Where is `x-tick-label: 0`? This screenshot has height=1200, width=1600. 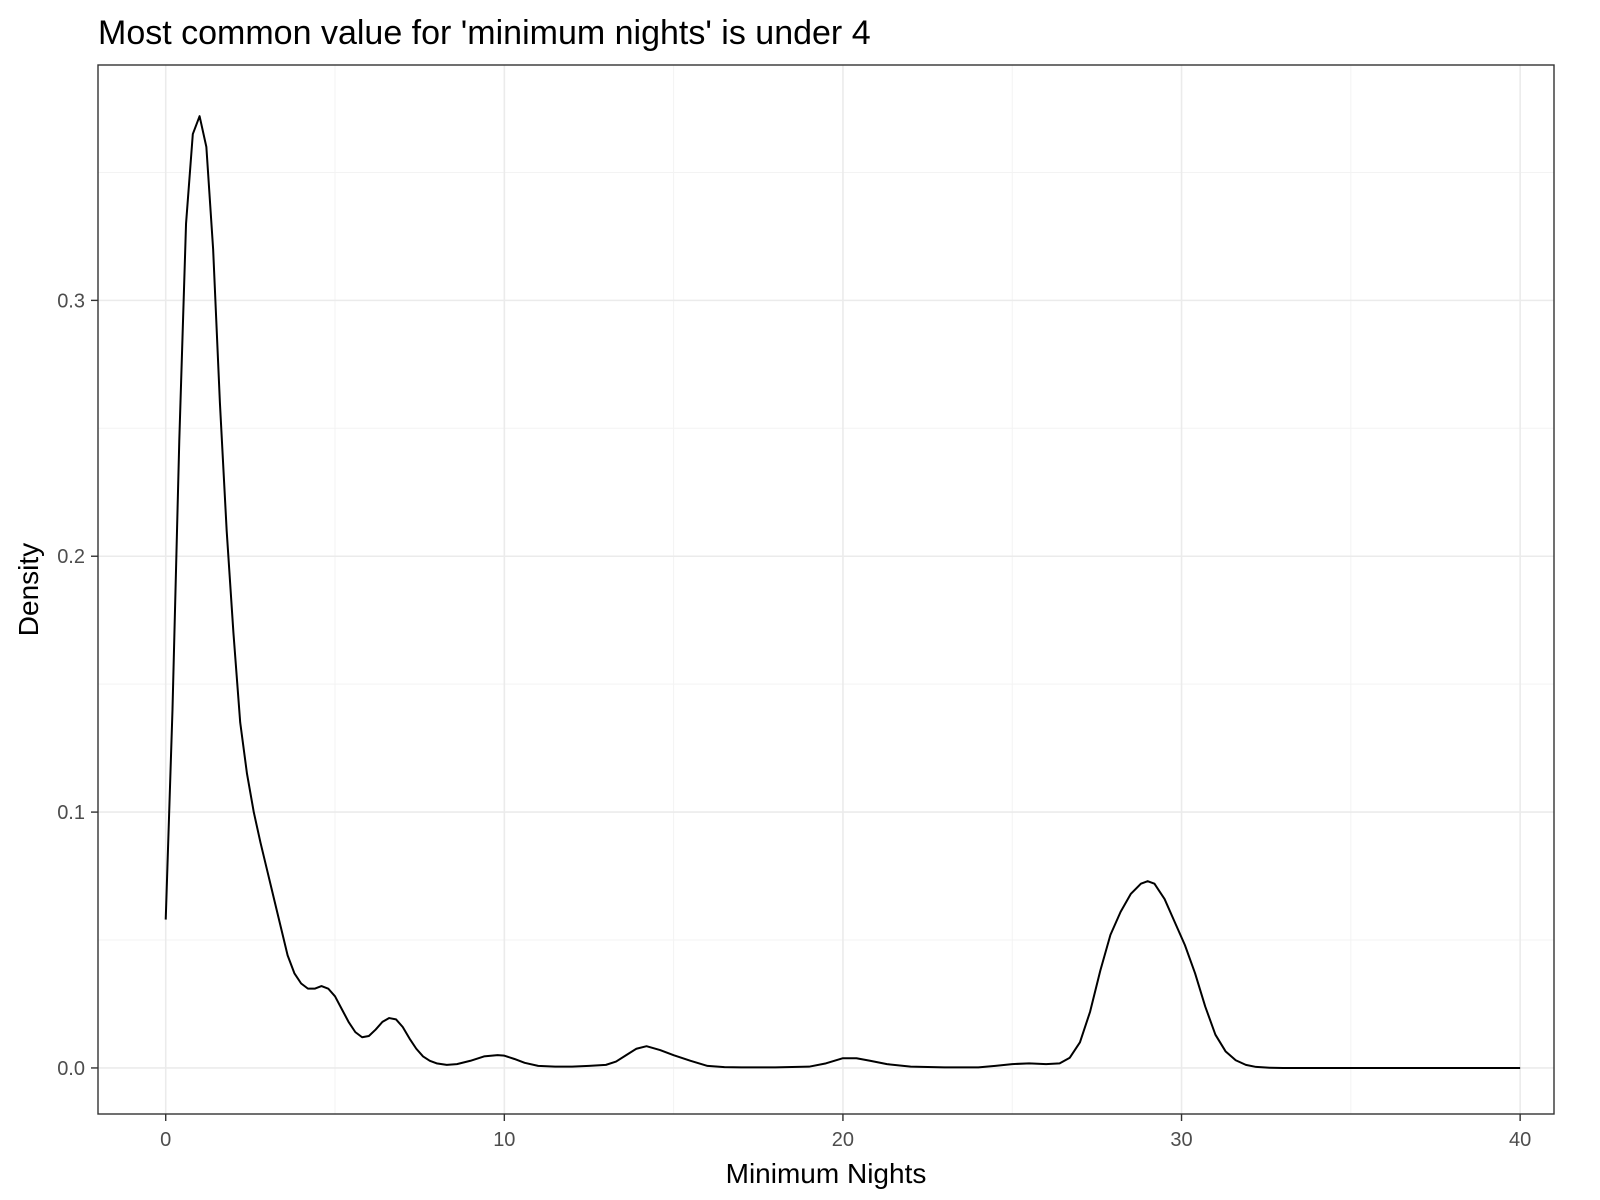 x-tick-label: 0 is located at coordinates (165, 1140).